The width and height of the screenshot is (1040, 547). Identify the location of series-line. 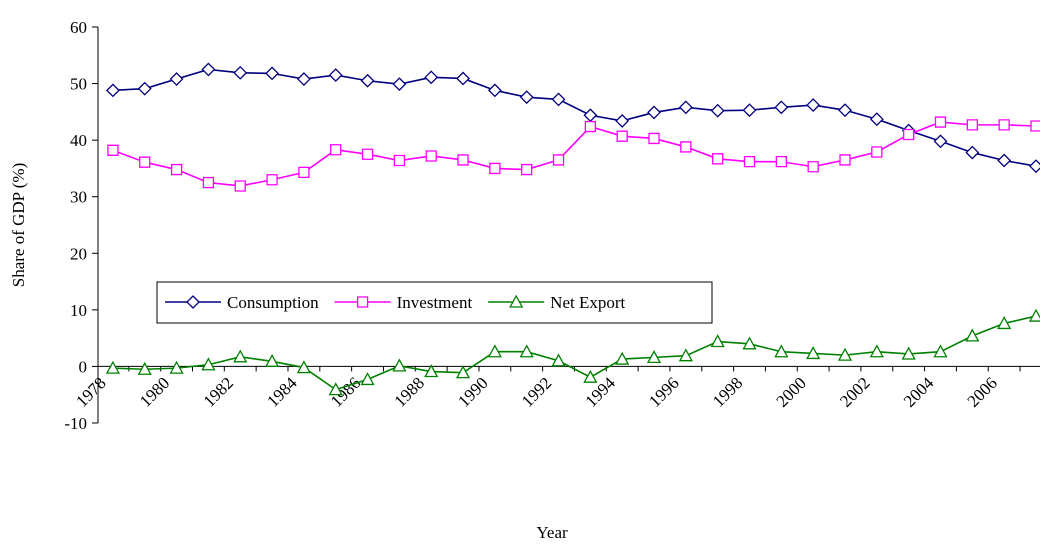
(574, 353).